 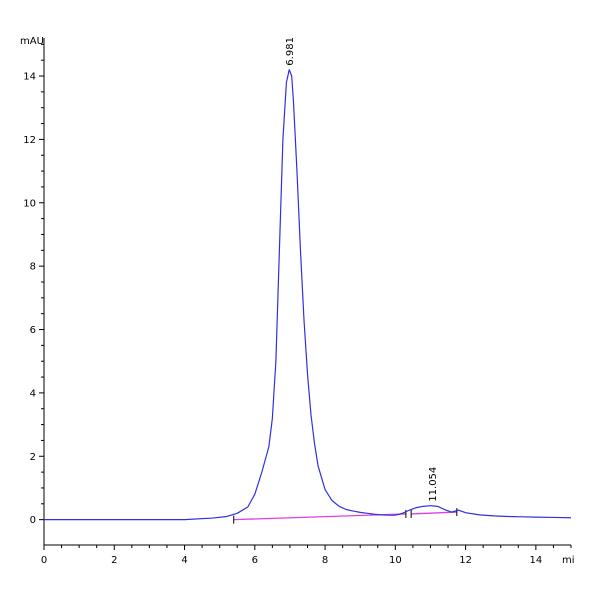 I want to click on peak-label: 11.054, so click(x=433, y=484).